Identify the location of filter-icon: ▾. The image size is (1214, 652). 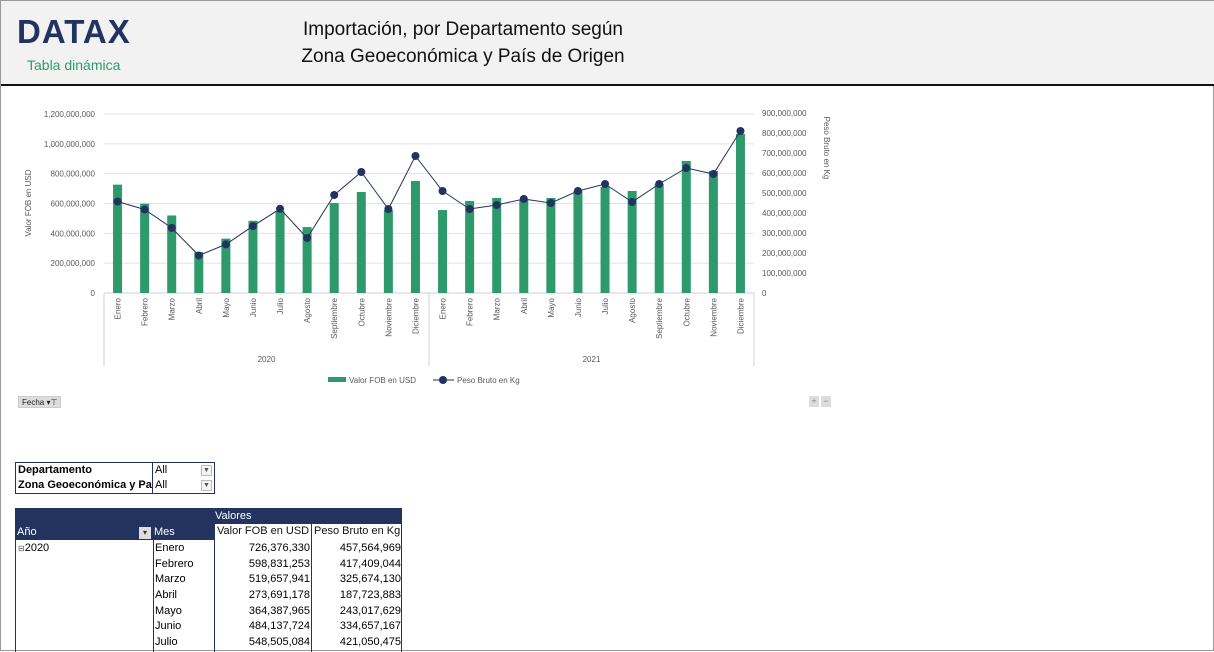
(145, 533).